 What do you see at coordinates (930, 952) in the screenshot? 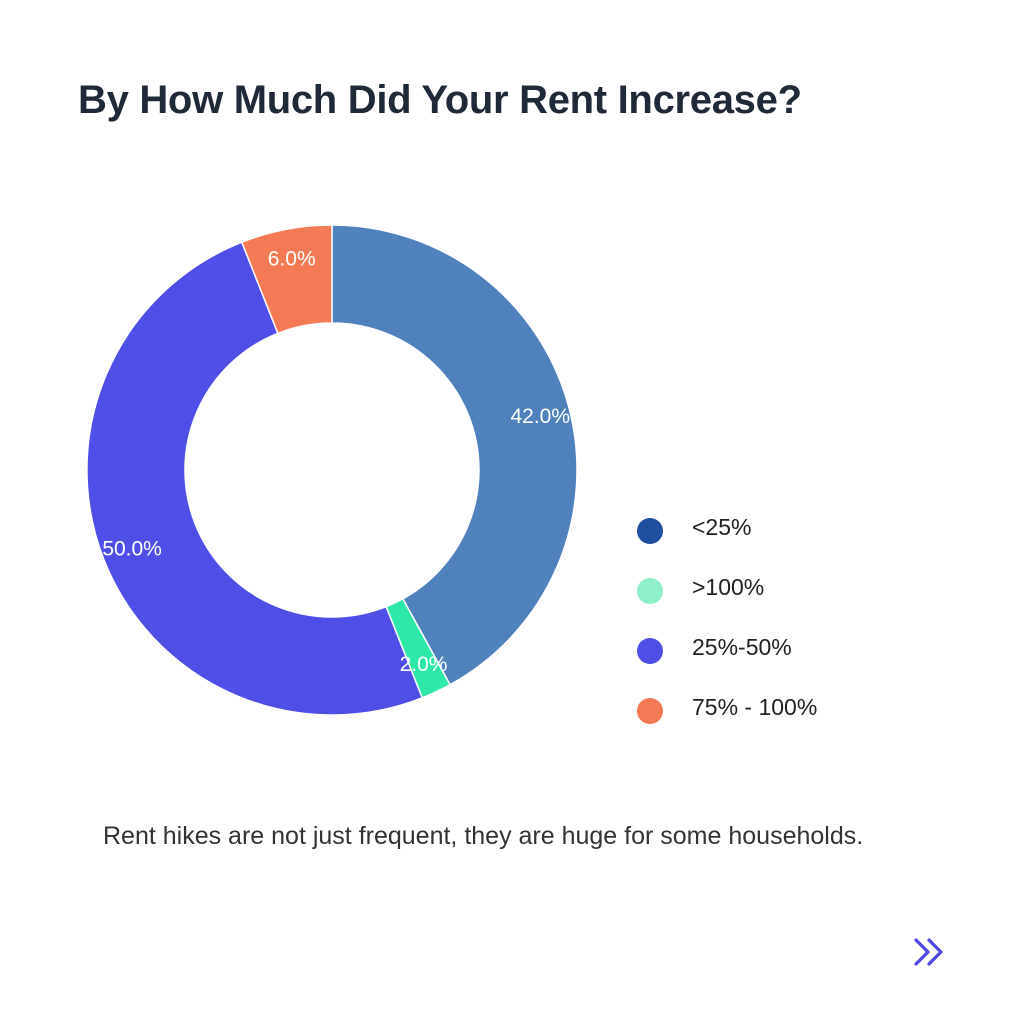
I see `double-chevron-right-icon` at bounding box center [930, 952].